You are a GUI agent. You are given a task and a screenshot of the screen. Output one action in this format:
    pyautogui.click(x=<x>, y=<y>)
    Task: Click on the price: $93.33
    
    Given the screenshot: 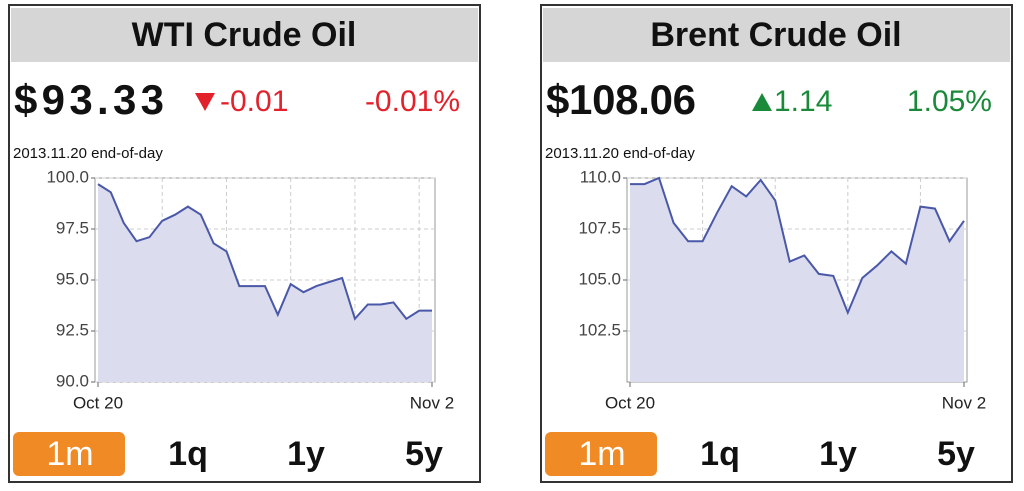 What is the action you would take?
    pyautogui.click(x=89, y=99)
    